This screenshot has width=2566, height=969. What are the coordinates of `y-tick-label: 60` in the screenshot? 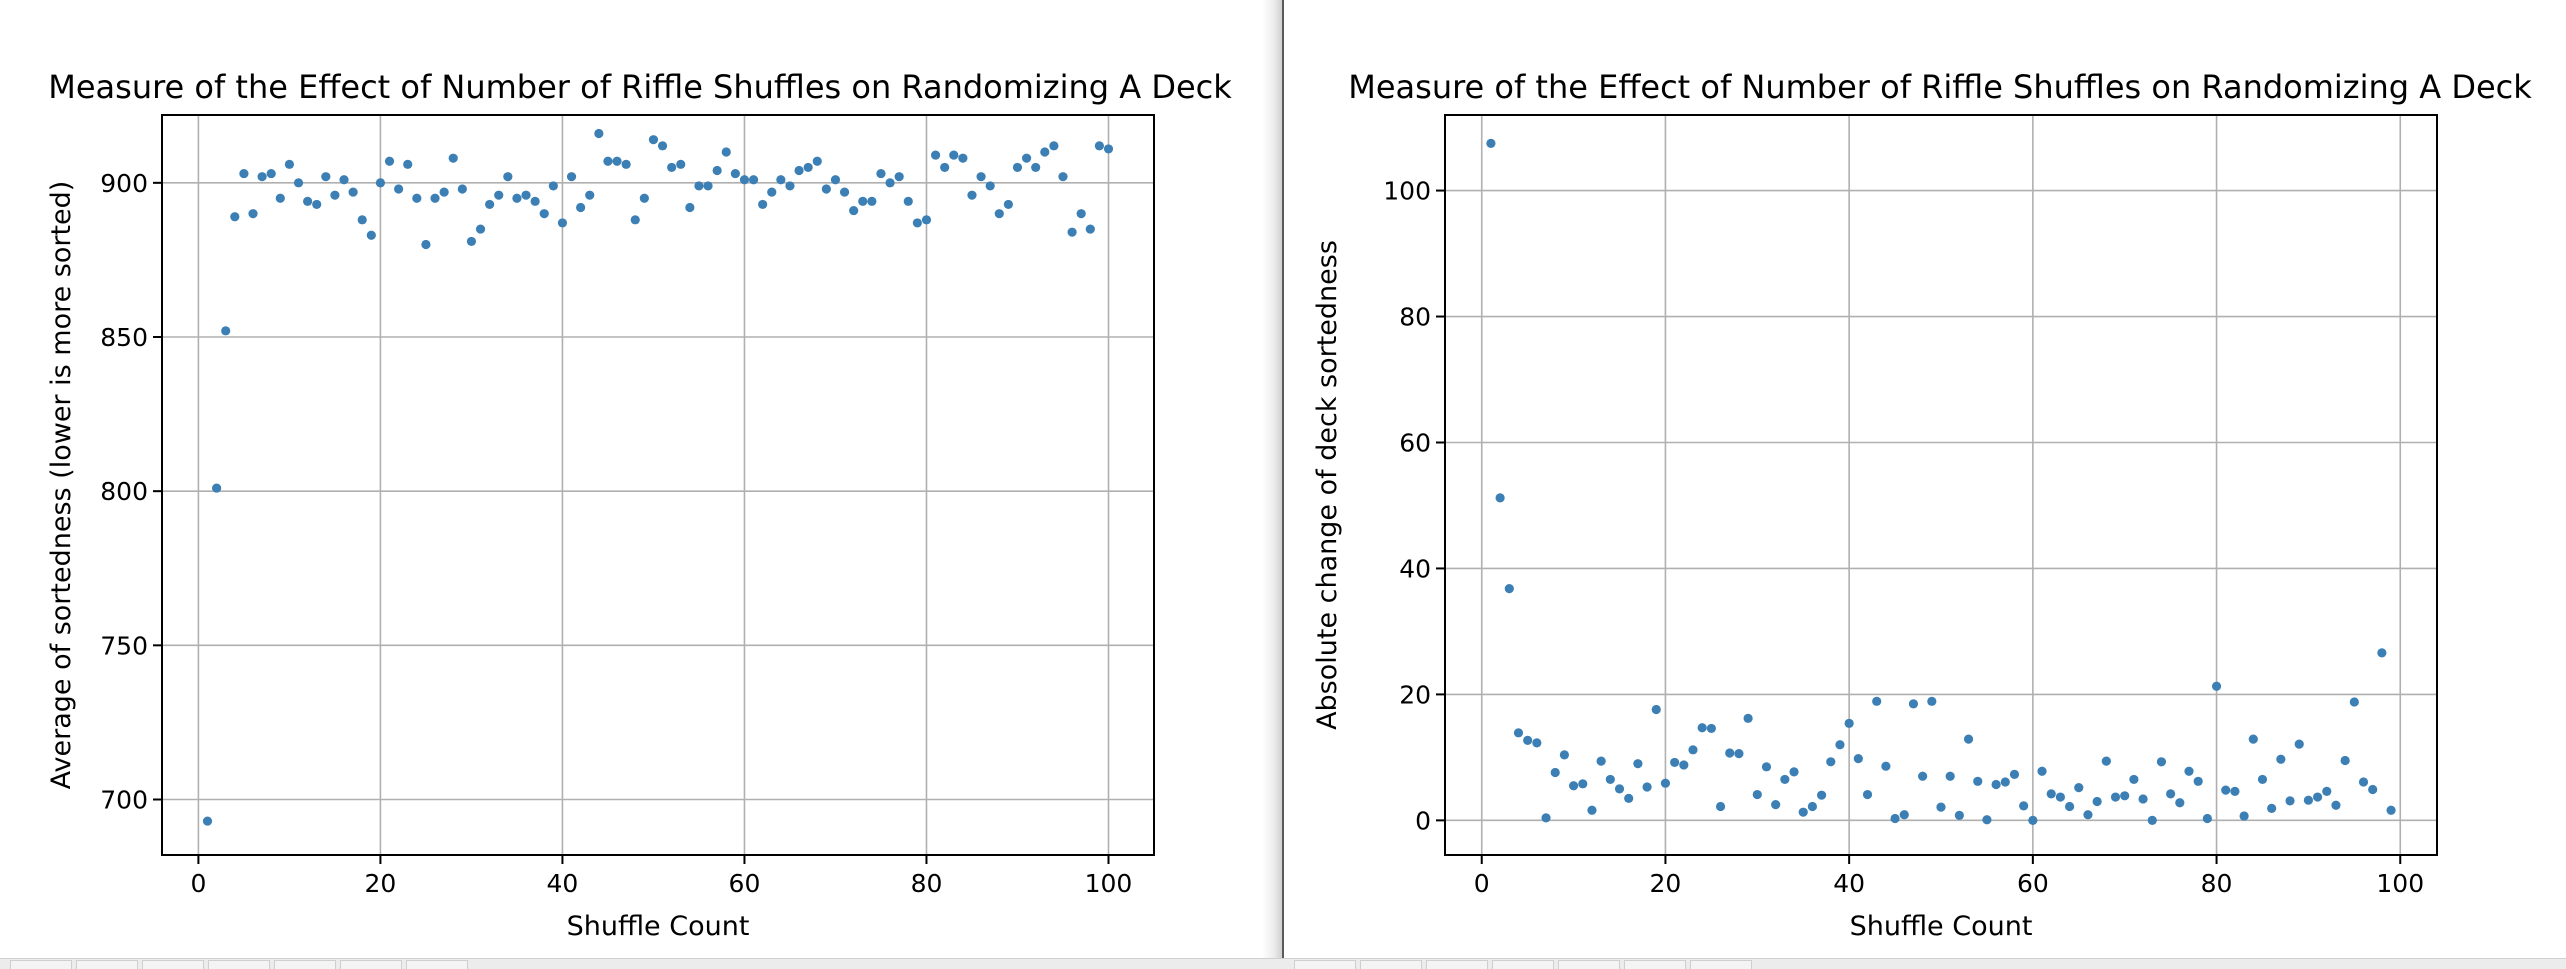 It's located at (1415, 442).